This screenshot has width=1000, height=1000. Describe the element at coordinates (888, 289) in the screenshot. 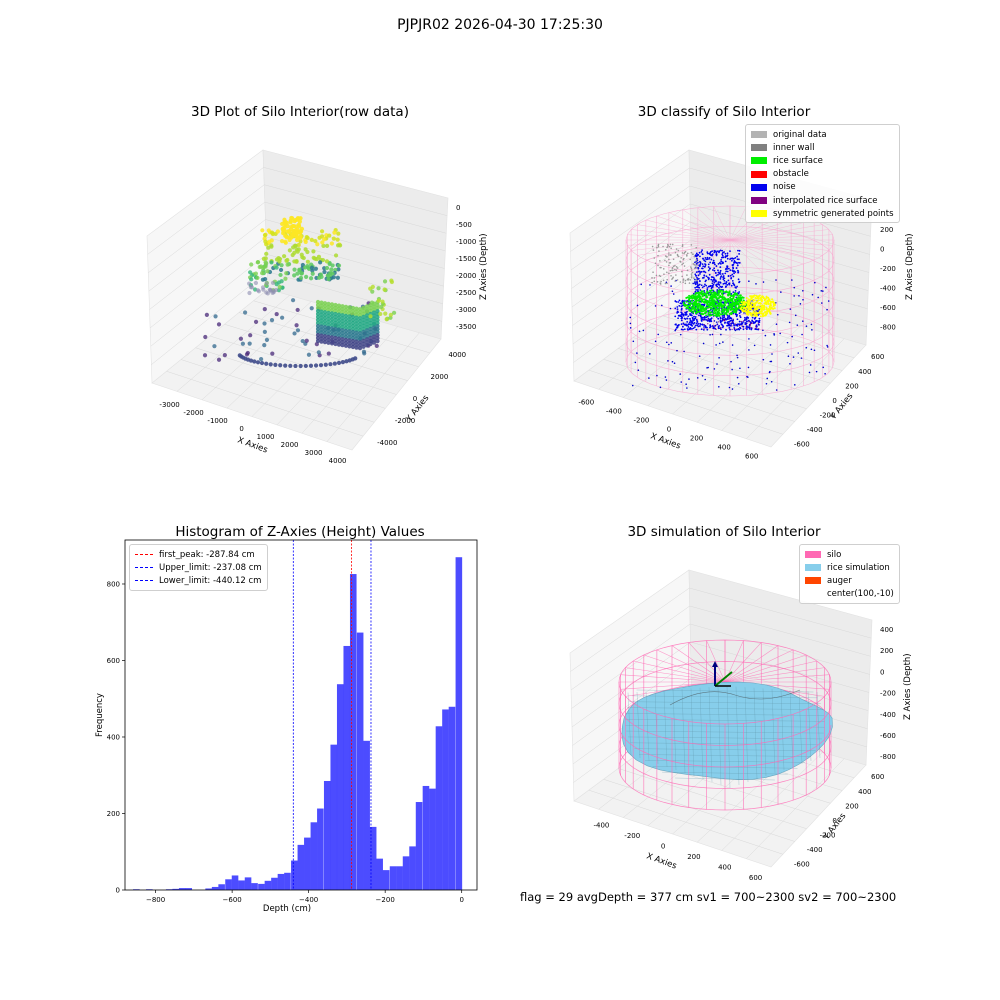

I see `z-tick-label: -400` at that location.